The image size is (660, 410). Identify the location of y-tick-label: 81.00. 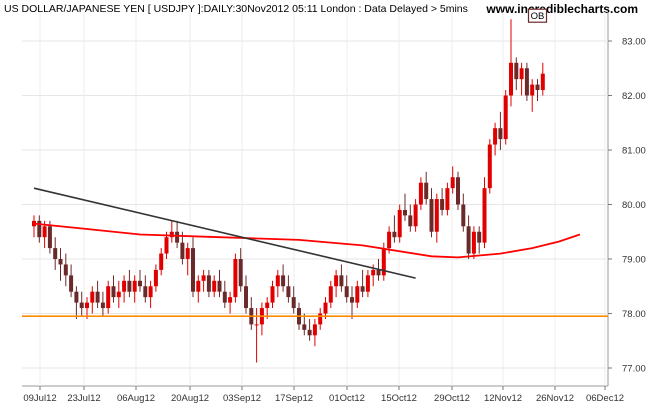
(634, 151).